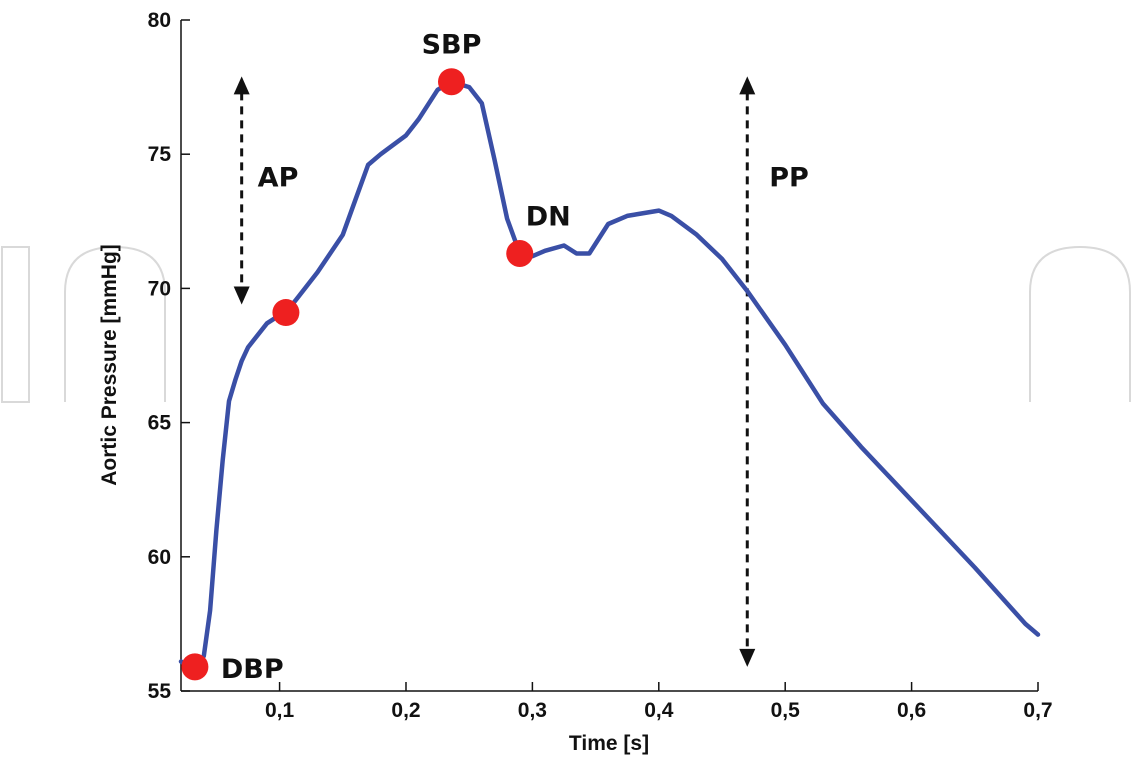  I want to click on y-tick-label: 60, so click(159, 557).